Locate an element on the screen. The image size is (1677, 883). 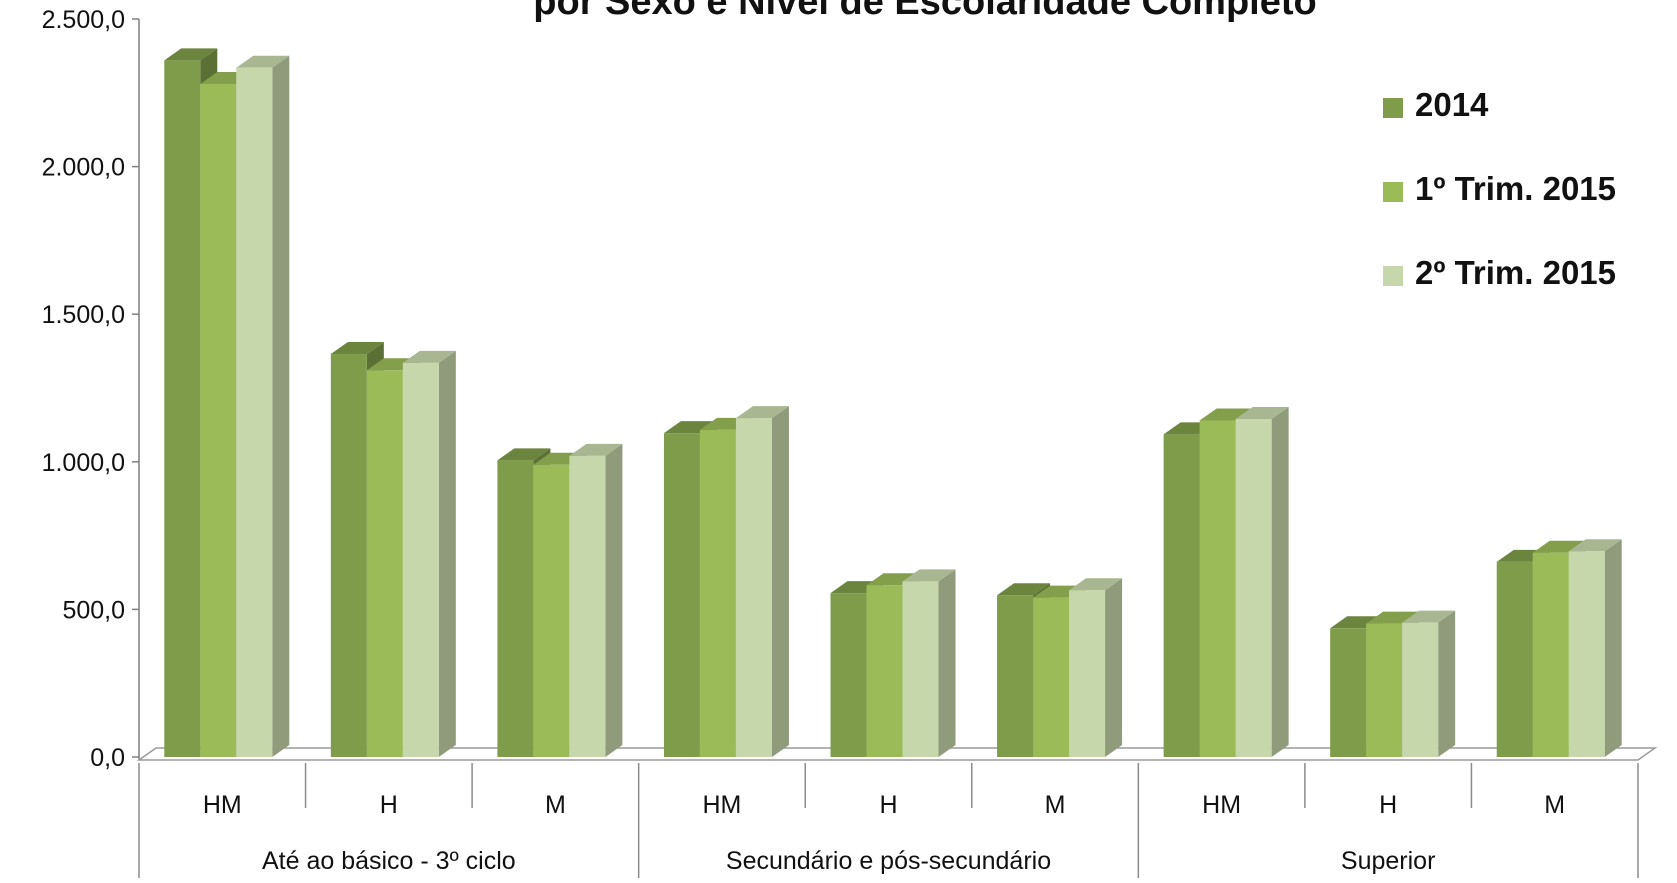
x-group-label: Superior is located at coordinates (1388, 861).